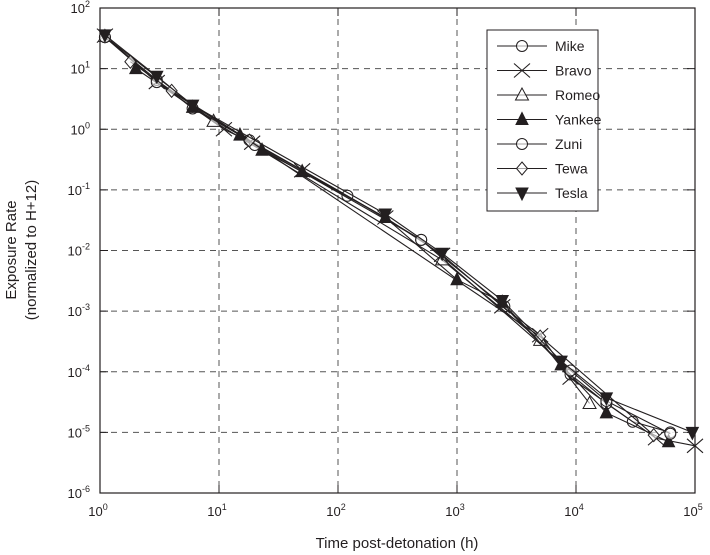 Image resolution: width=710 pixels, height=555 pixels. Describe the element at coordinates (539, 144) in the screenshot. I see `legend-item-zuni: Zuni` at that location.